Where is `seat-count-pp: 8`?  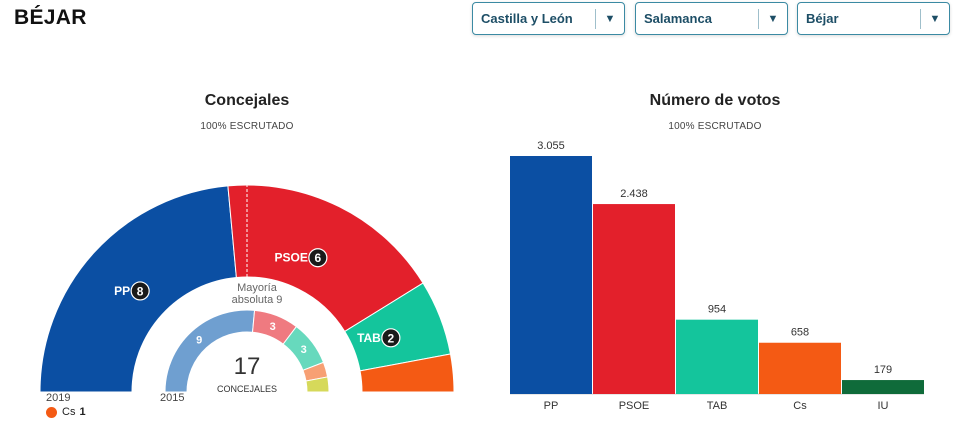 seat-count-pp: 8 is located at coordinates (140, 291).